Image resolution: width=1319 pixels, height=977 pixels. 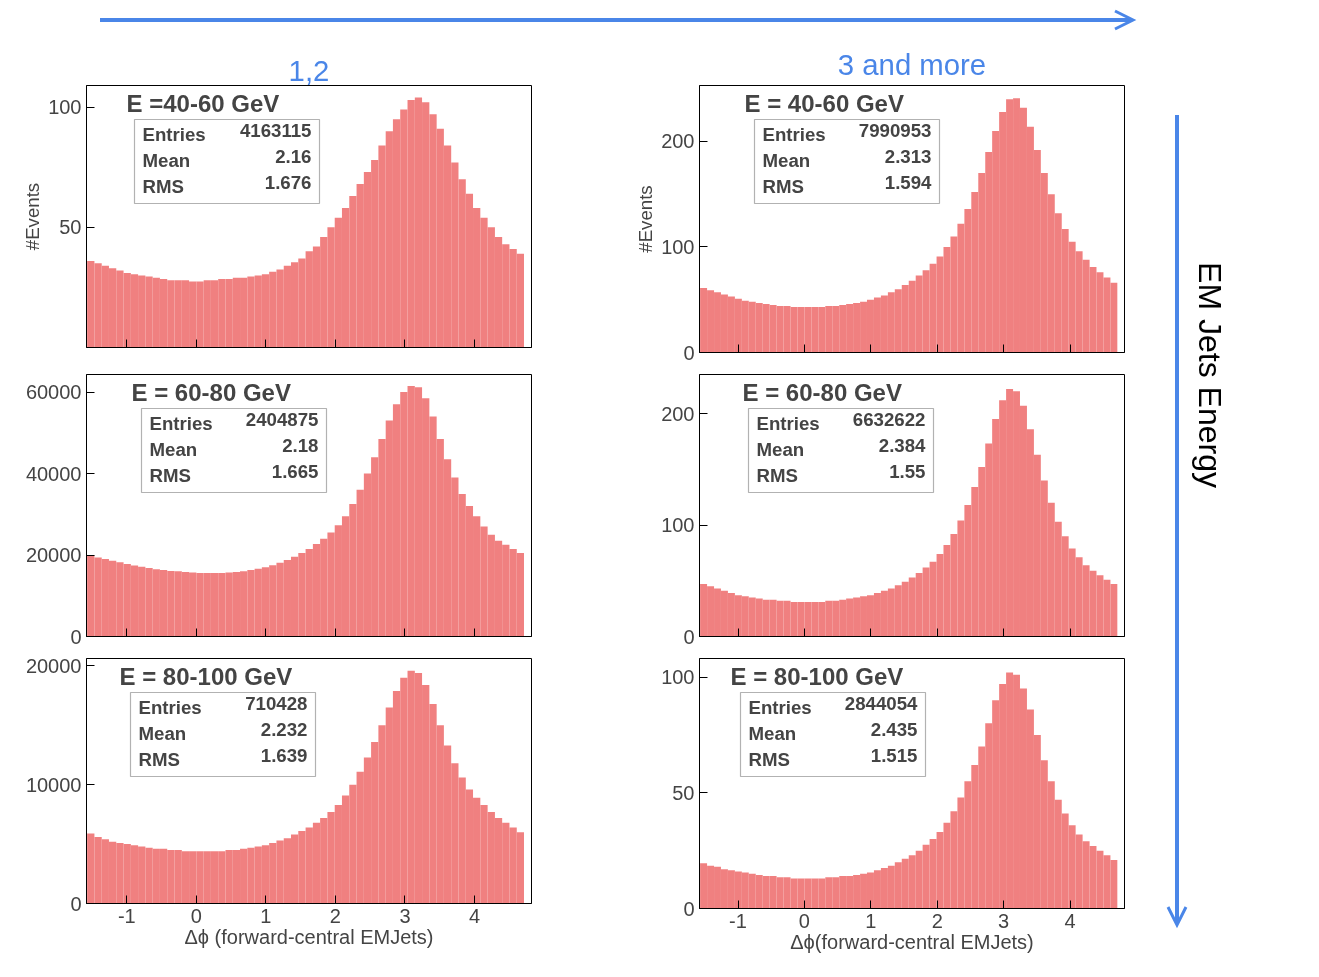 I want to click on y-tick-label: 60000, so click(x=53, y=392).